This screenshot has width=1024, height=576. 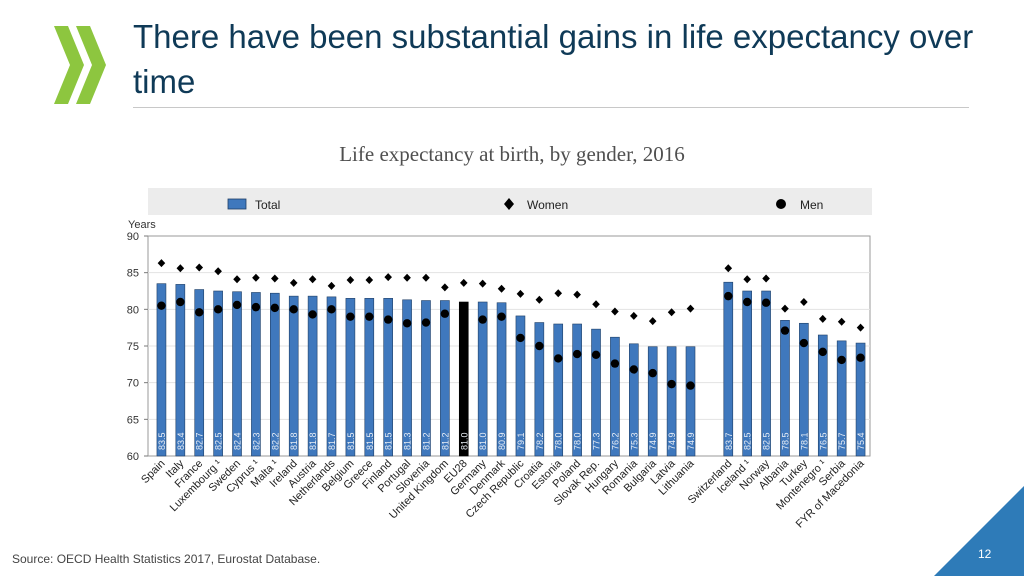 I want to click on bar-value-label: 78.0, so click(x=559, y=441).